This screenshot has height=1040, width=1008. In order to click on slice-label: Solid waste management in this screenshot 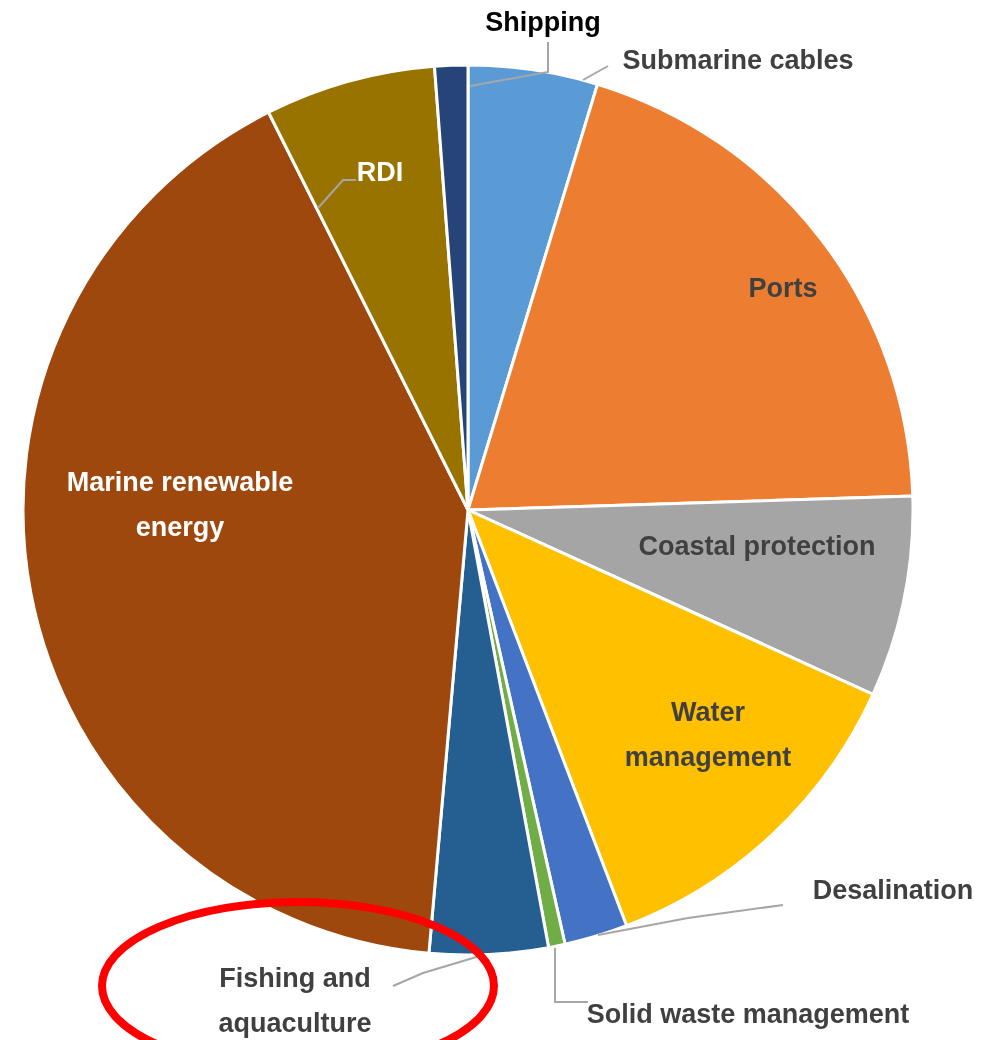, I will do `click(748, 1014)`.